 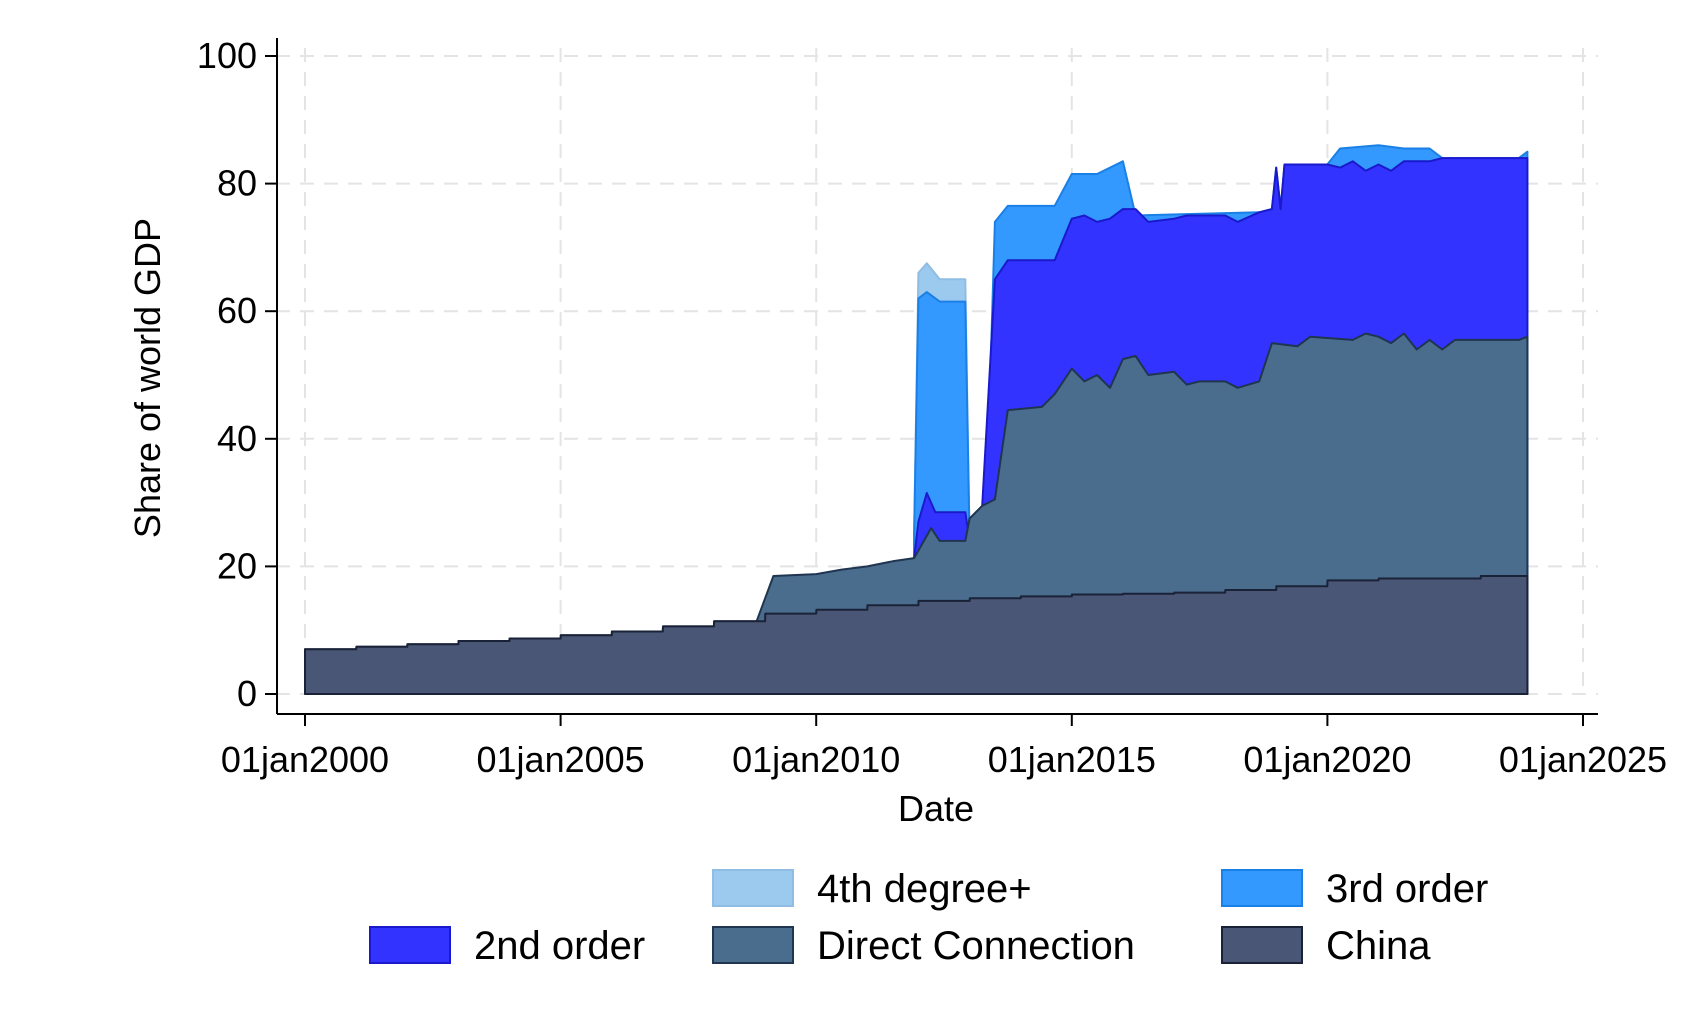 What do you see at coordinates (976, 946) in the screenshot?
I see `legend-label-direct: Direct Connection` at bounding box center [976, 946].